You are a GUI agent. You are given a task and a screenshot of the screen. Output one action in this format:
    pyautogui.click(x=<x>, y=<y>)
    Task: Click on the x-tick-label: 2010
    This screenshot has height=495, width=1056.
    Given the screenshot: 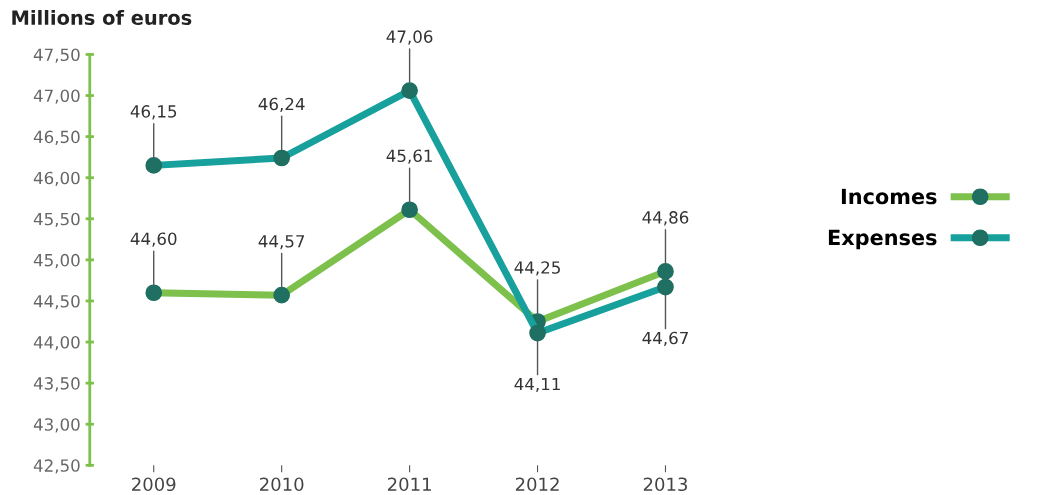 What is the action you would take?
    pyautogui.click(x=282, y=484)
    